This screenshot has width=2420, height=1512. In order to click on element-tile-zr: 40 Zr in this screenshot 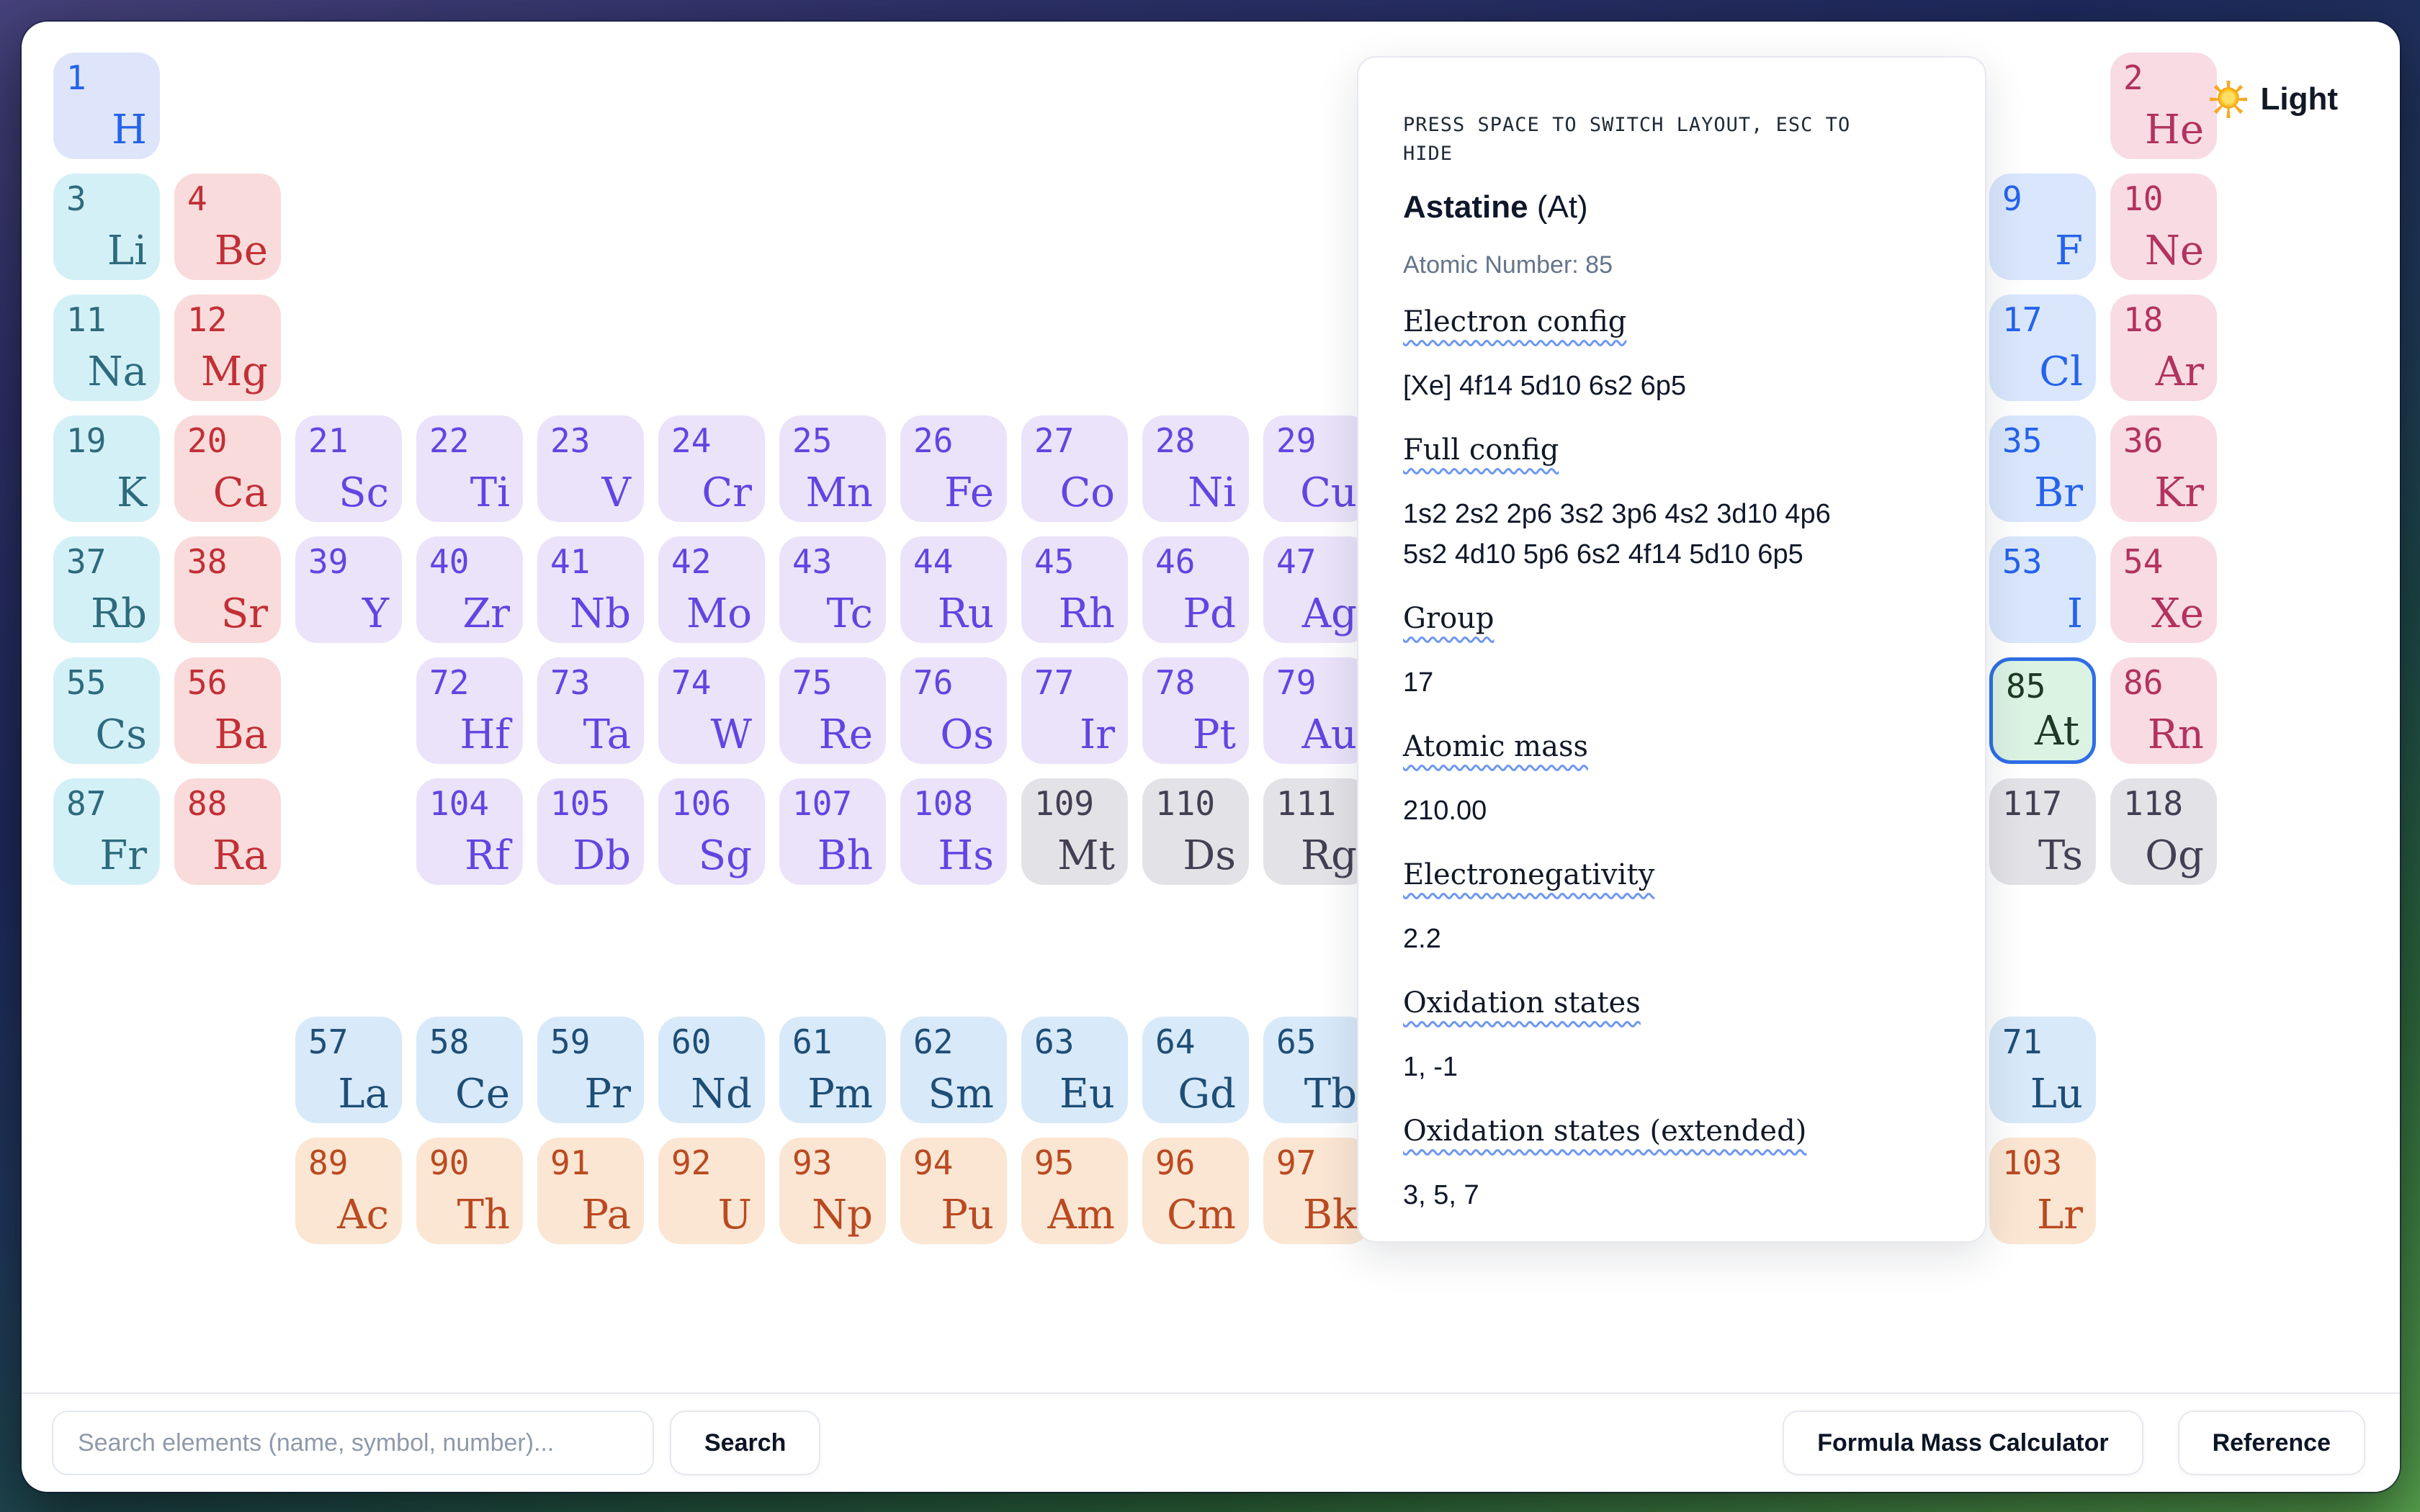, I will do `click(469, 589)`.